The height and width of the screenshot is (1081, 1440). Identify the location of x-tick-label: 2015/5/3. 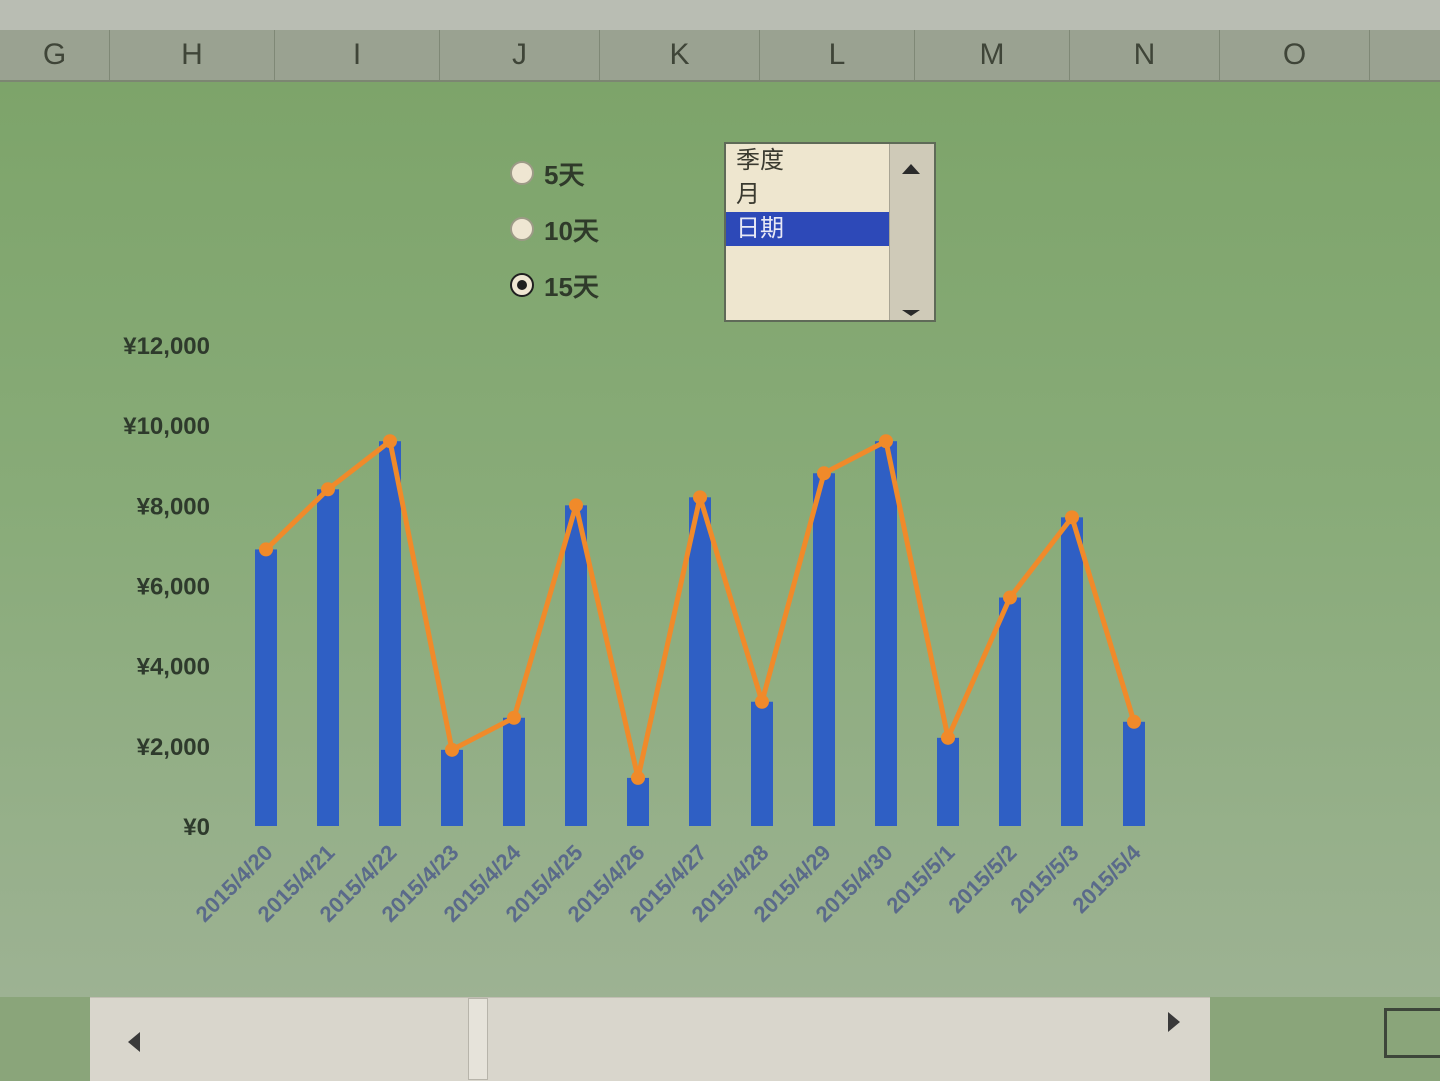
(1044, 879).